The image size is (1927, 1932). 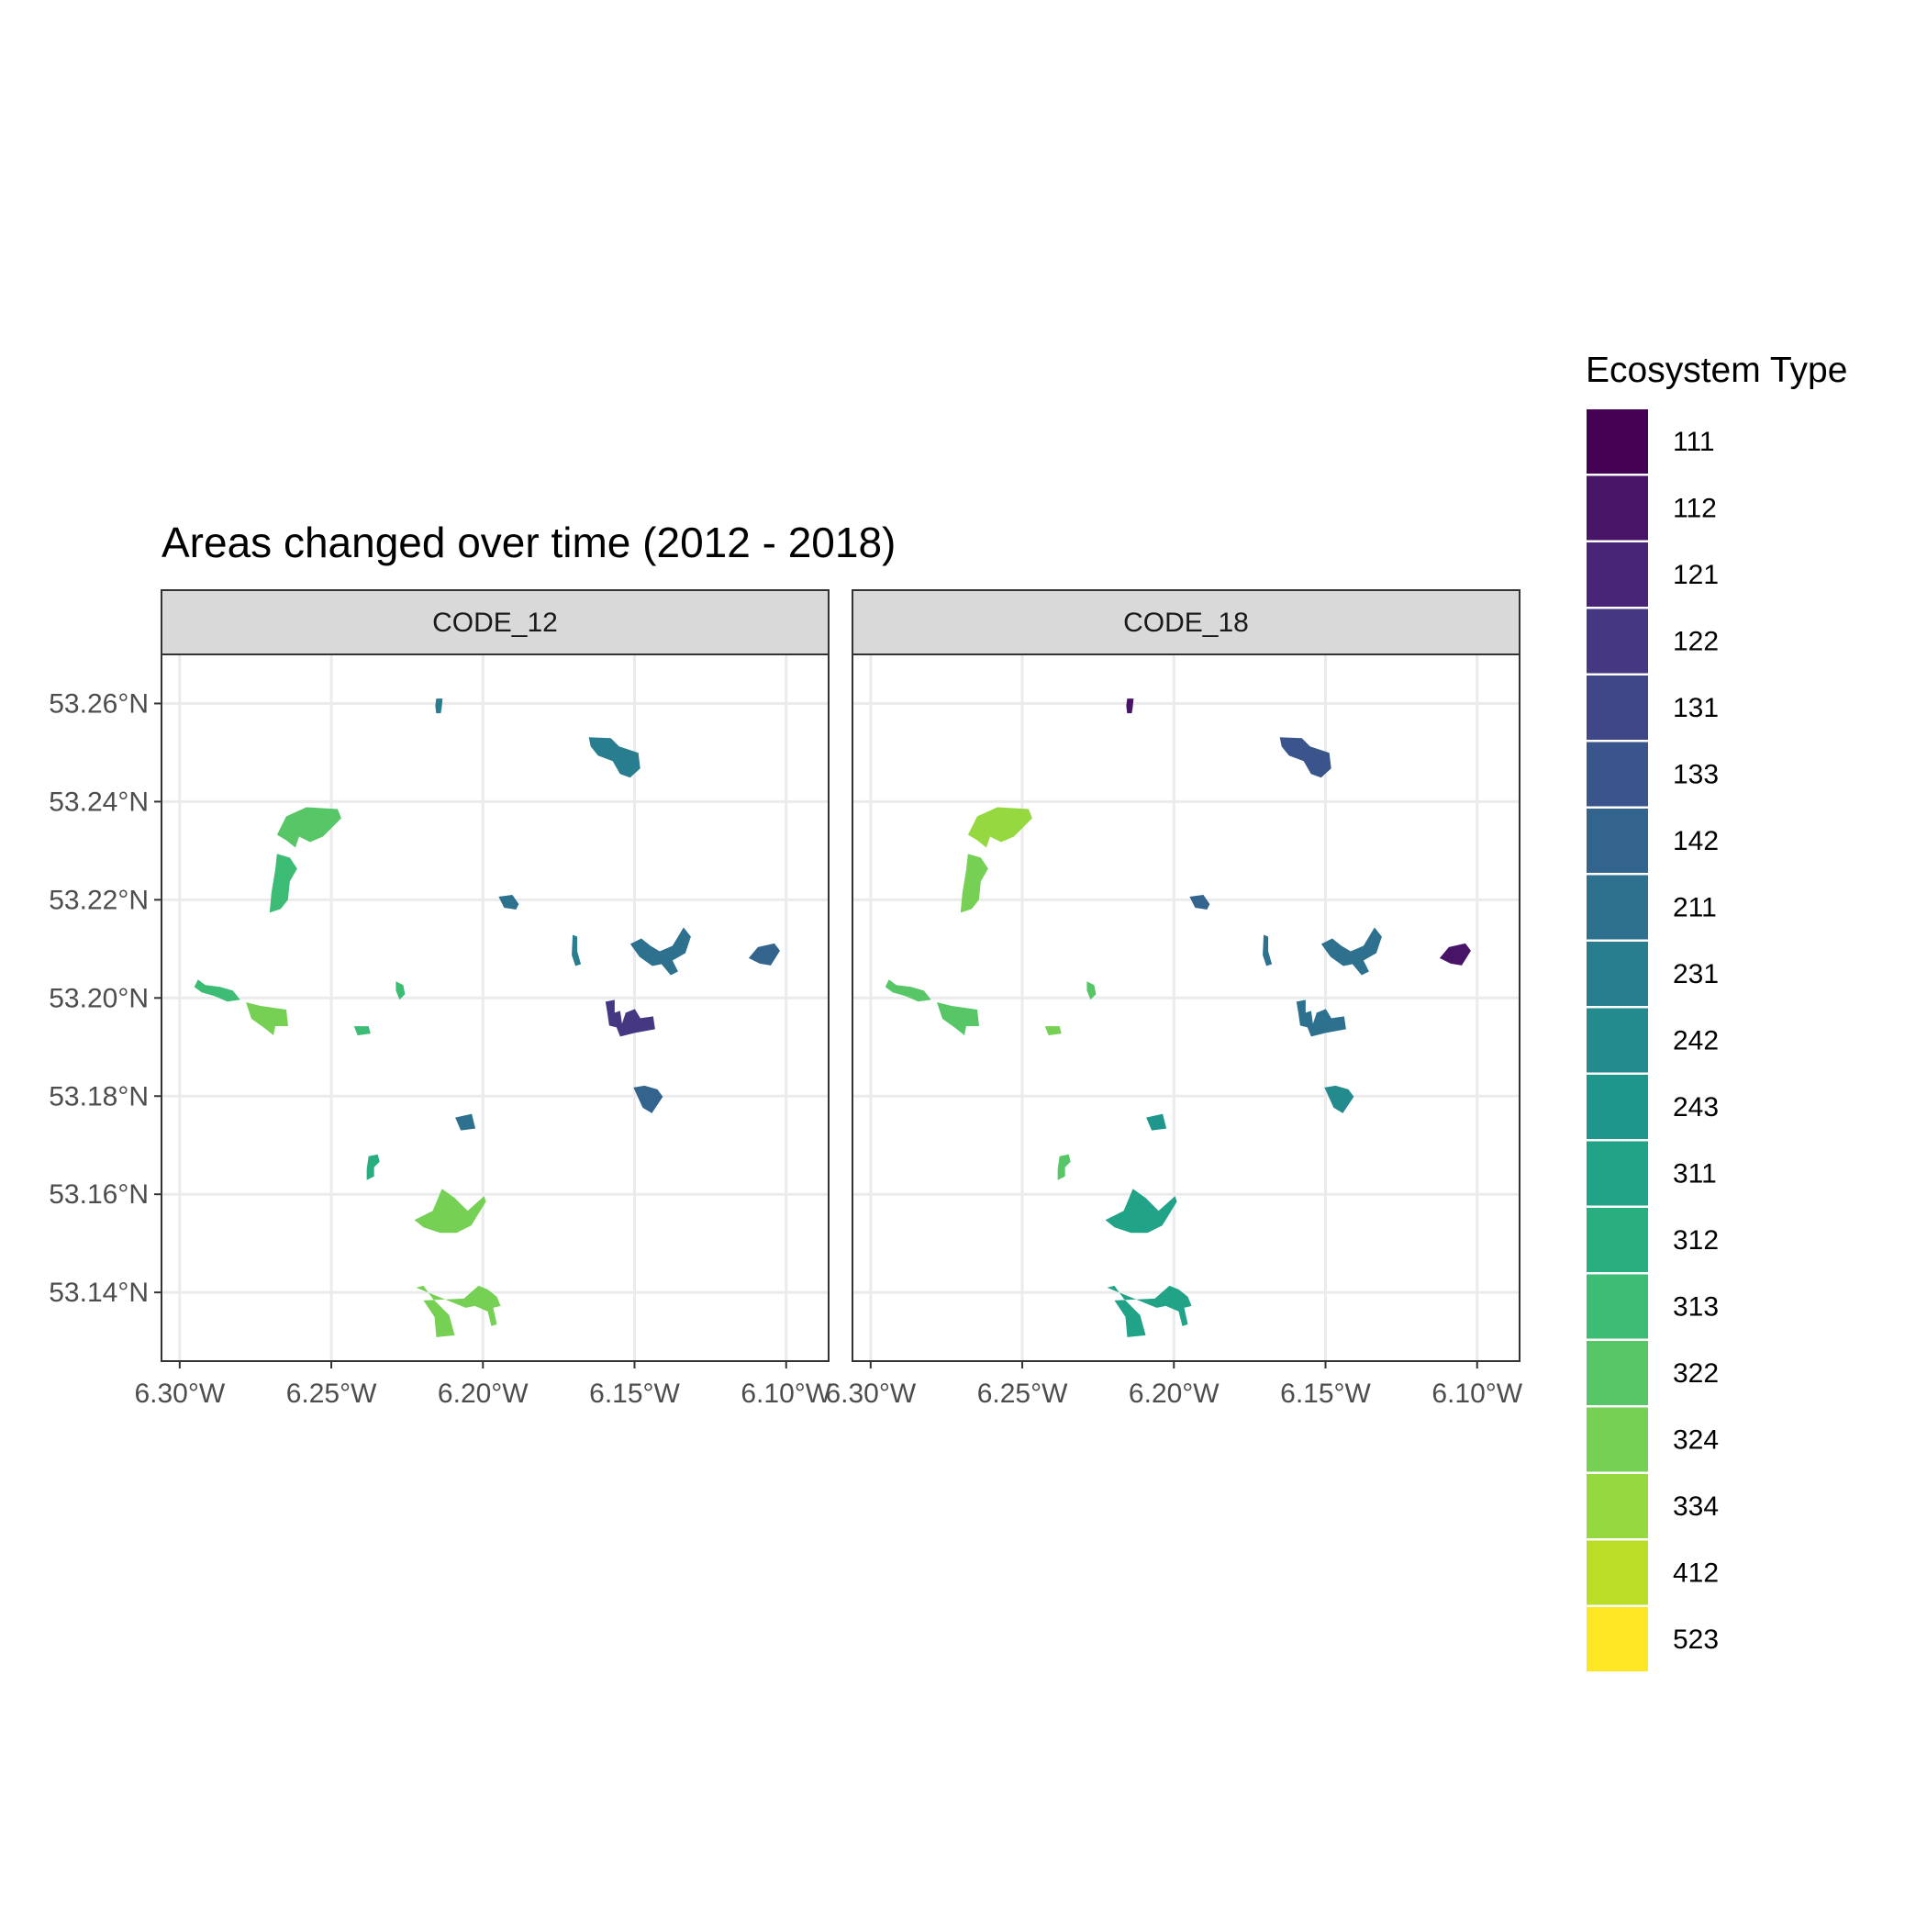 What do you see at coordinates (99, 1293) in the screenshot?
I see `y-tick-label: 53.14°N` at bounding box center [99, 1293].